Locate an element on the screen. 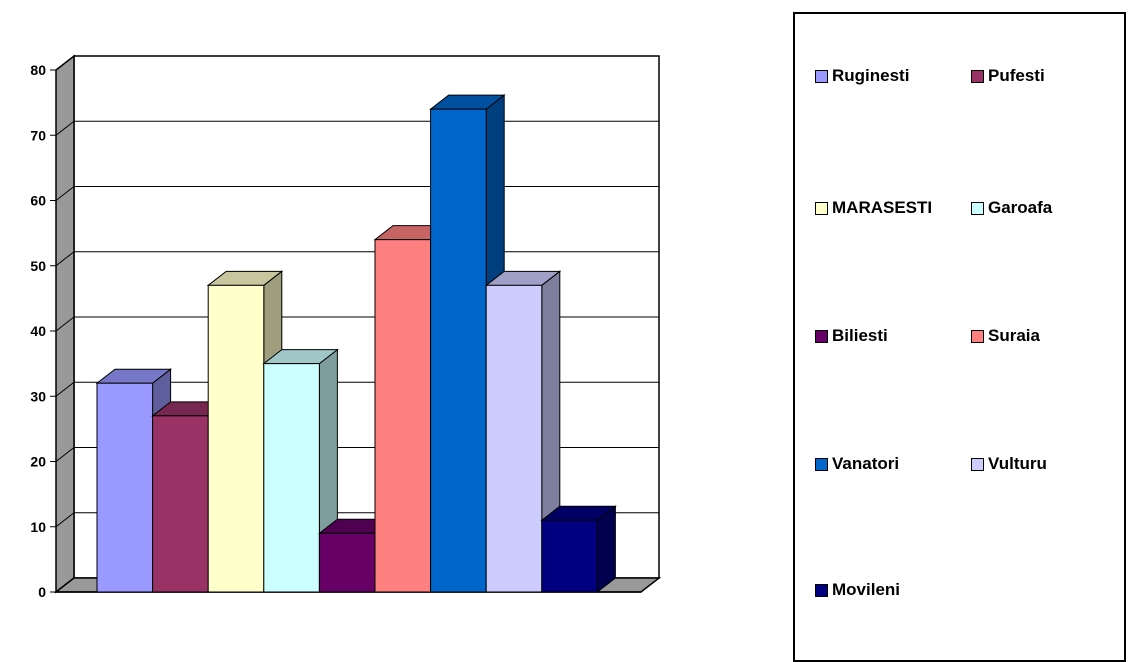 The width and height of the screenshot is (1133, 662). legend-item-biliesti: Biliesti is located at coordinates (851, 336).